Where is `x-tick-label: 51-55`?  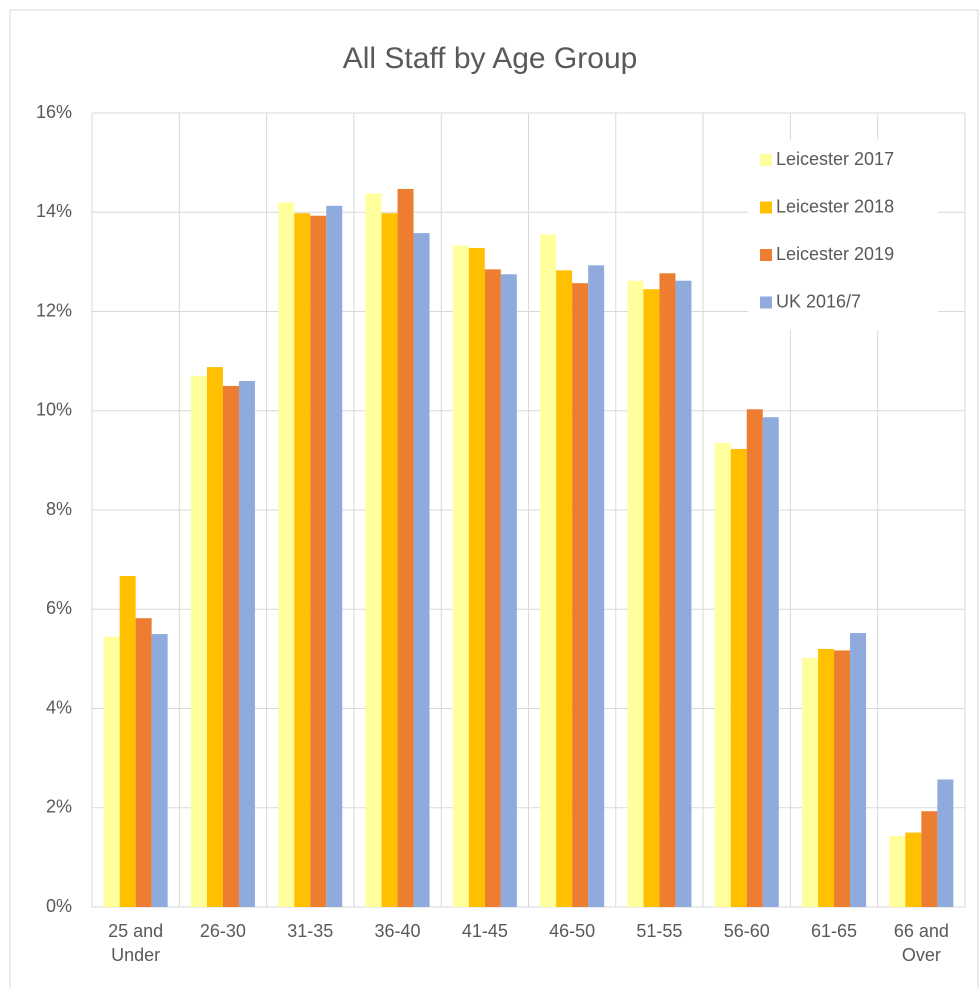 x-tick-label: 51-55 is located at coordinates (659, 931).